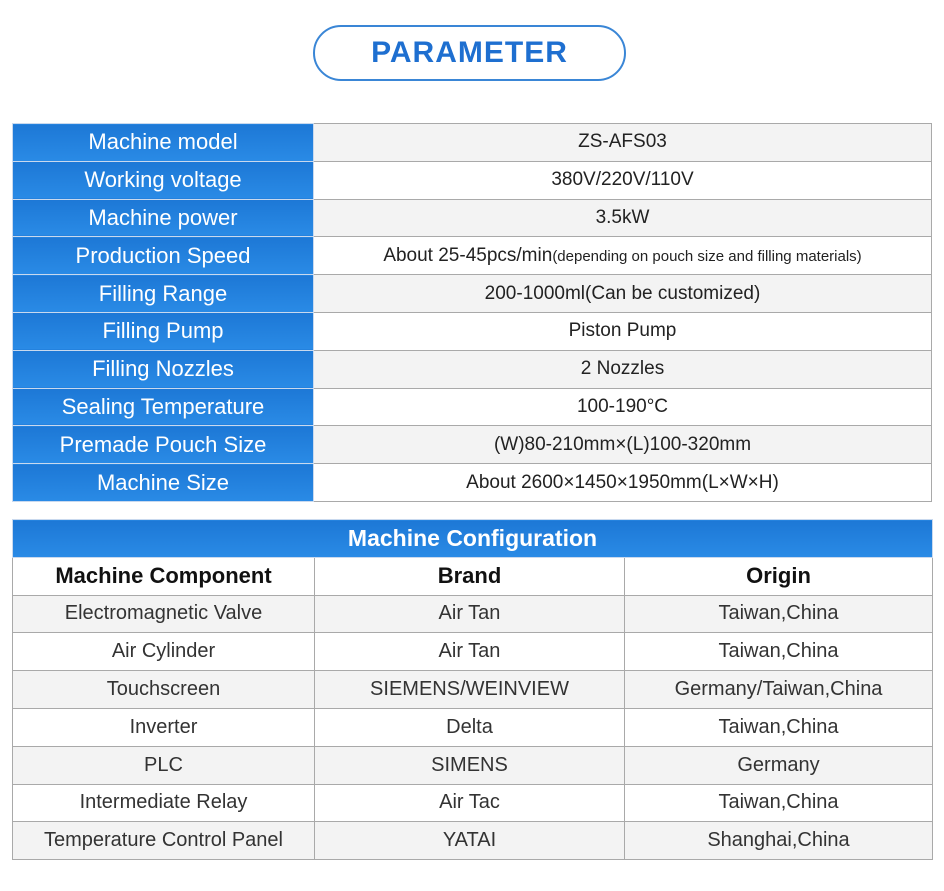 The image size is (944, 891). Describe the element at coordinates (163, 803) in the screenshot. I see `component-cell: Intermediate Relay` at that location.